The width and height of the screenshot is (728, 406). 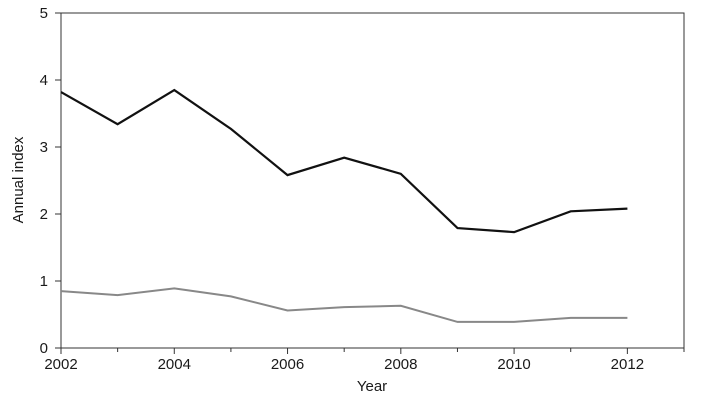 What do you see at coordinates (18, 179) in the screenshot?
I see `y-axis-title: Annual index` at bounding box center [18, 179].